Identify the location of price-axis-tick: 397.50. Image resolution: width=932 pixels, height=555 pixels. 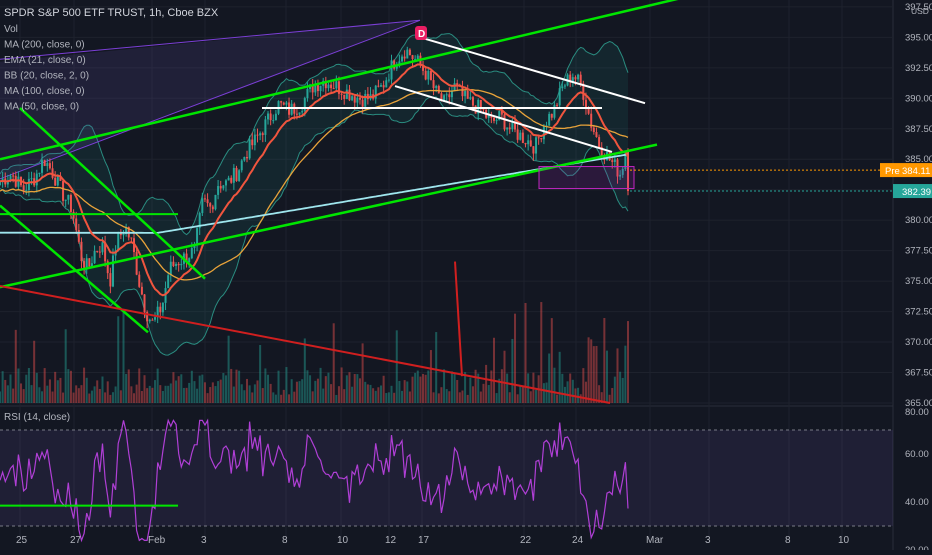
(918, 7).